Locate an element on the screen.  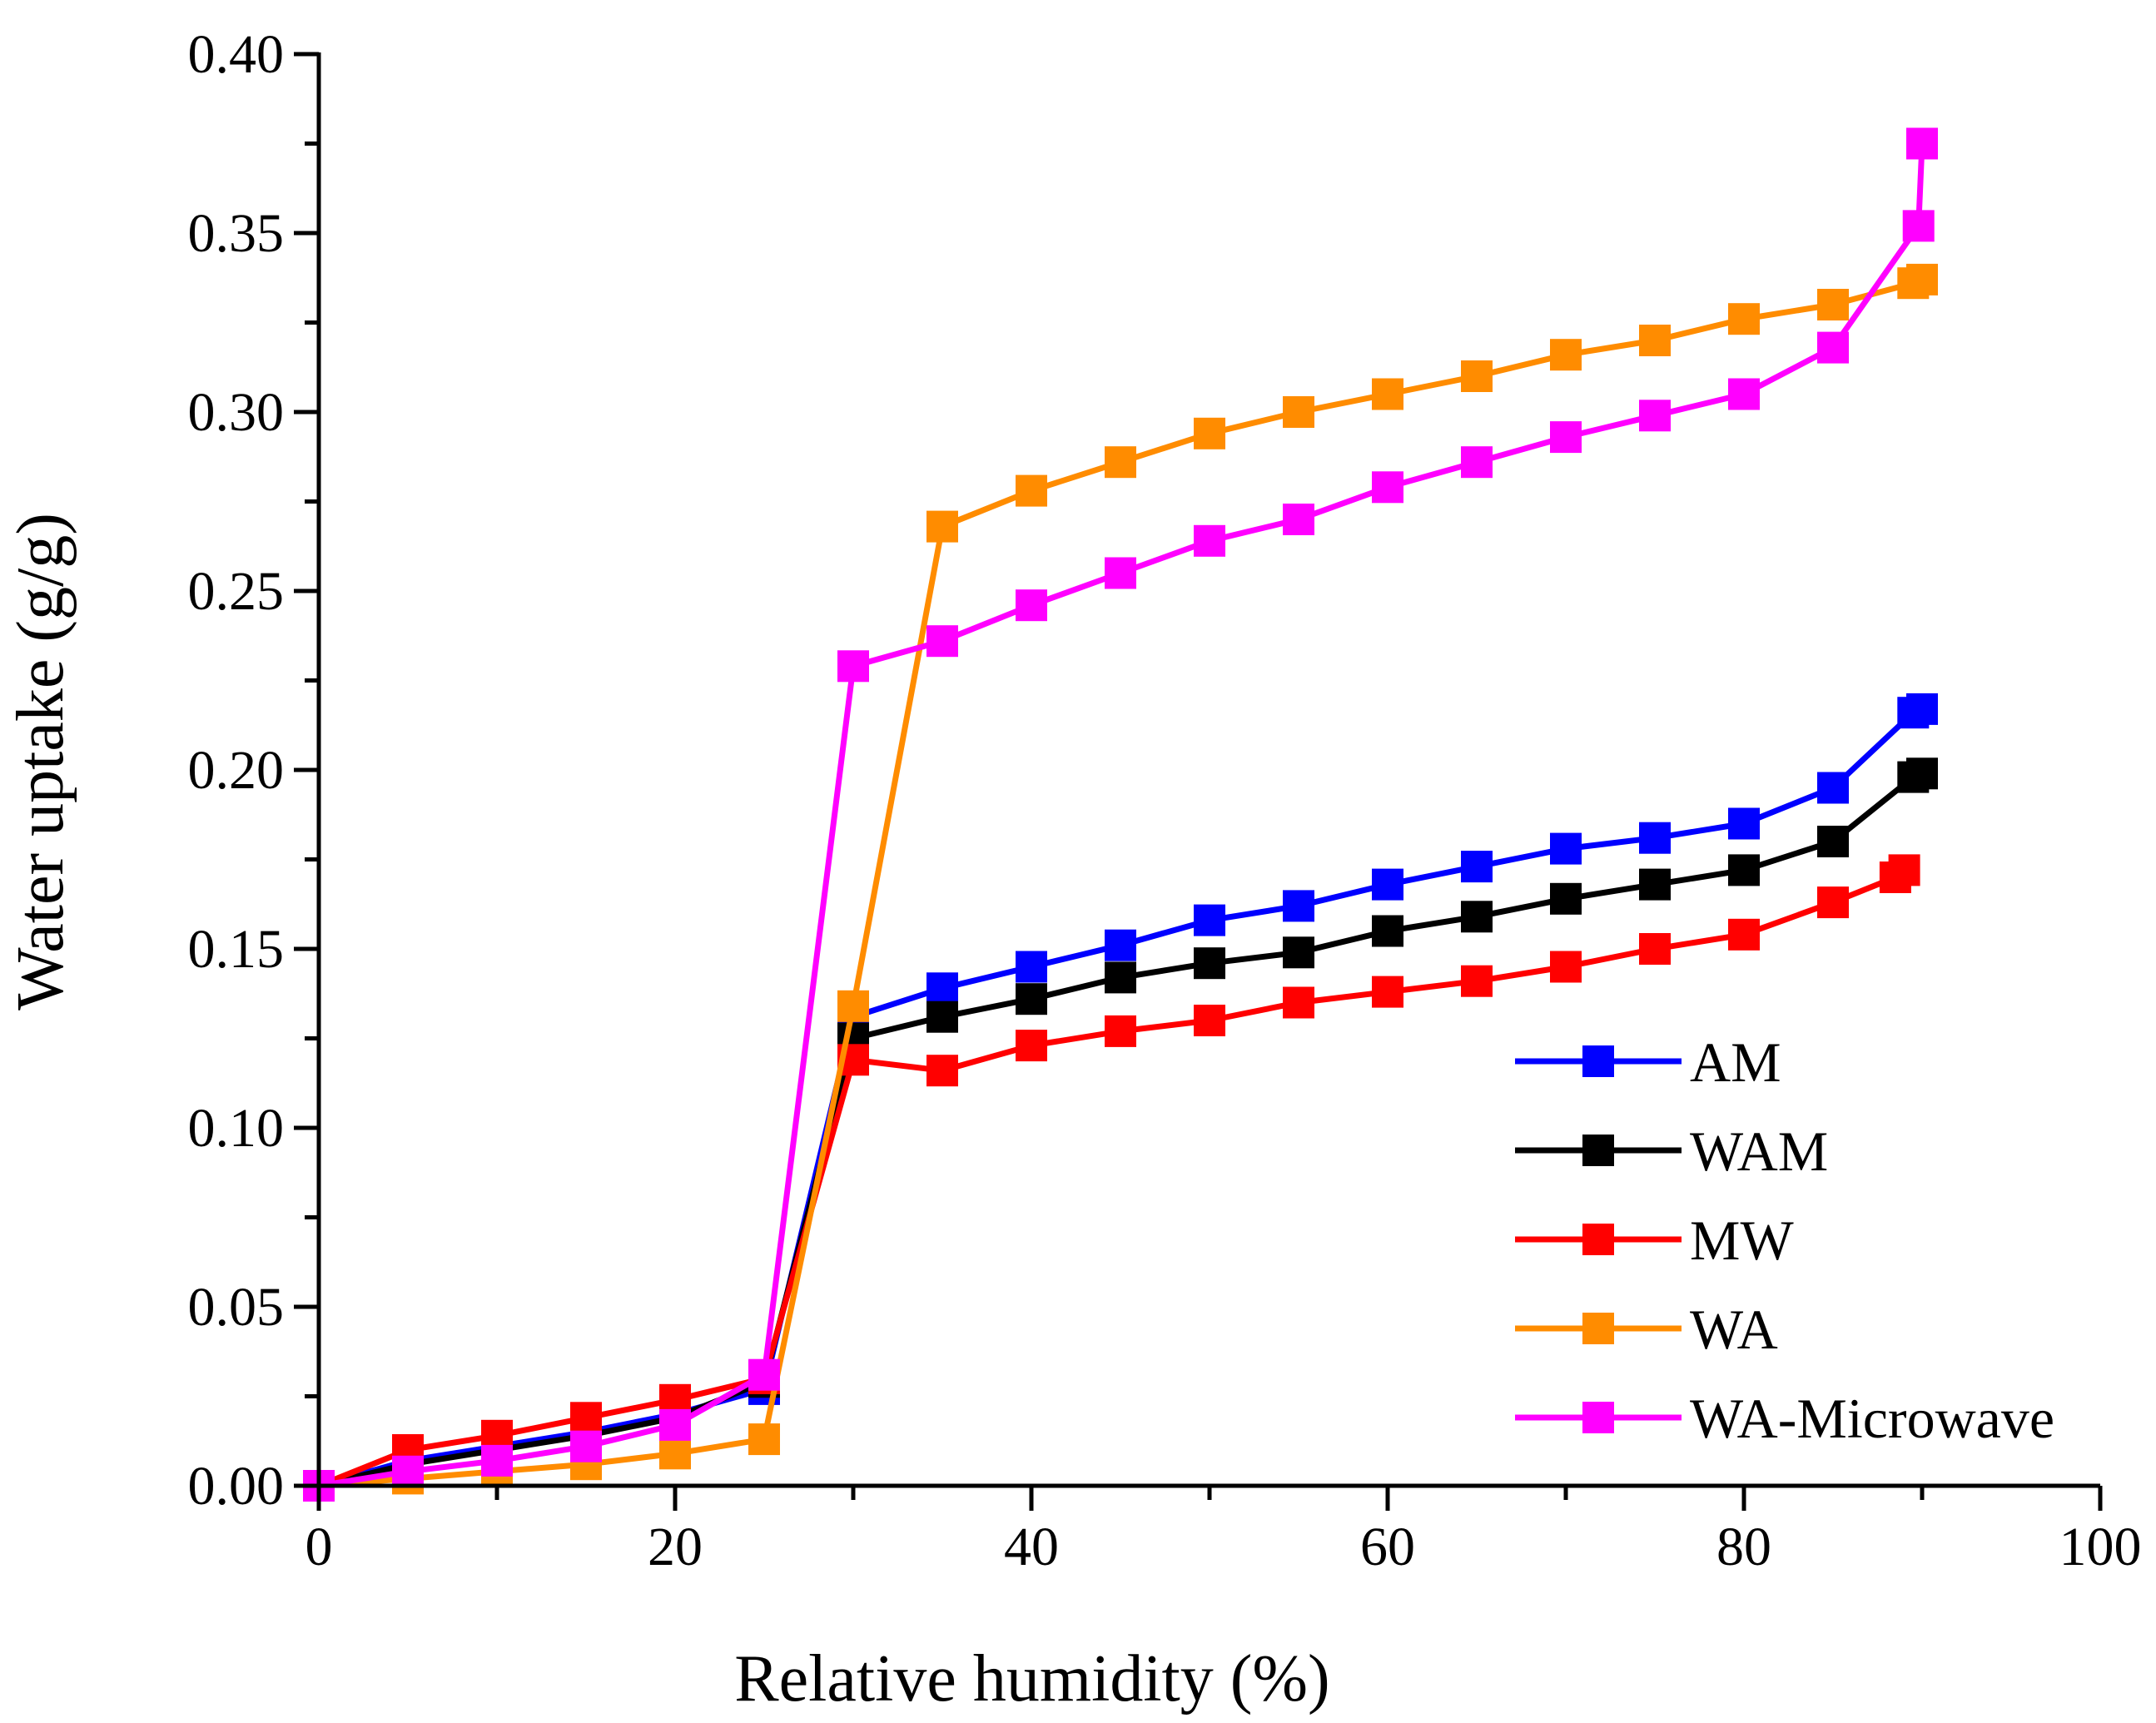
y-tick-label: 0.25 is located at coordinates (236, 591).